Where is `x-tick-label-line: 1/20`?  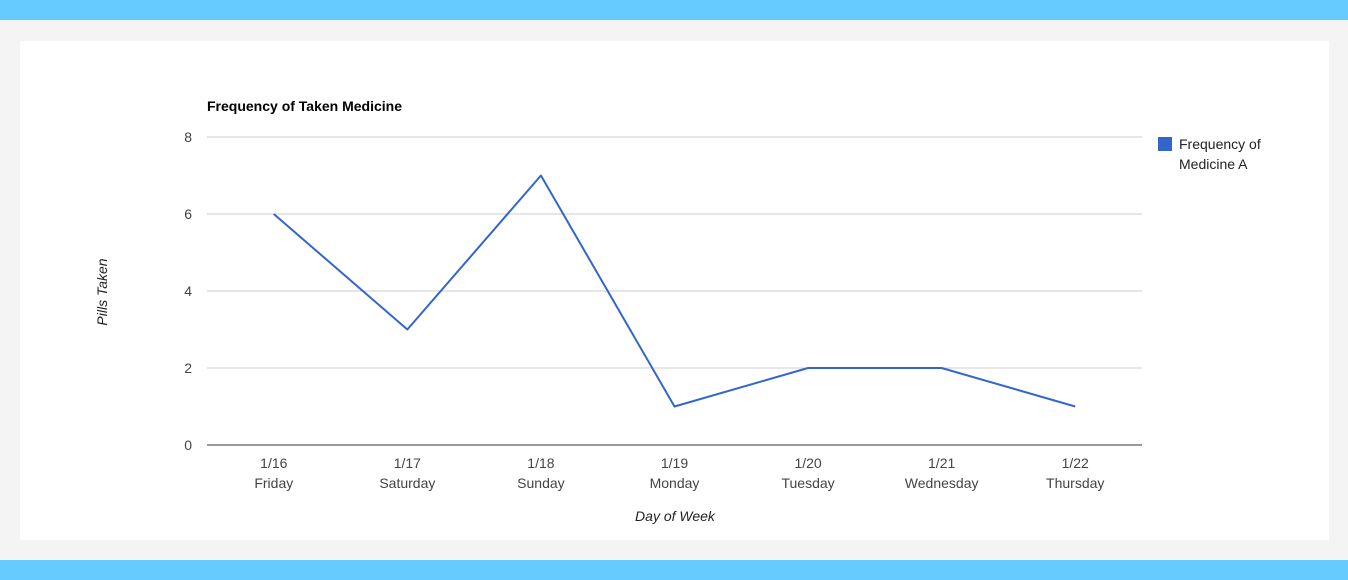
x-tick-label-line: 1/20 is located at coordinates (807, 463).